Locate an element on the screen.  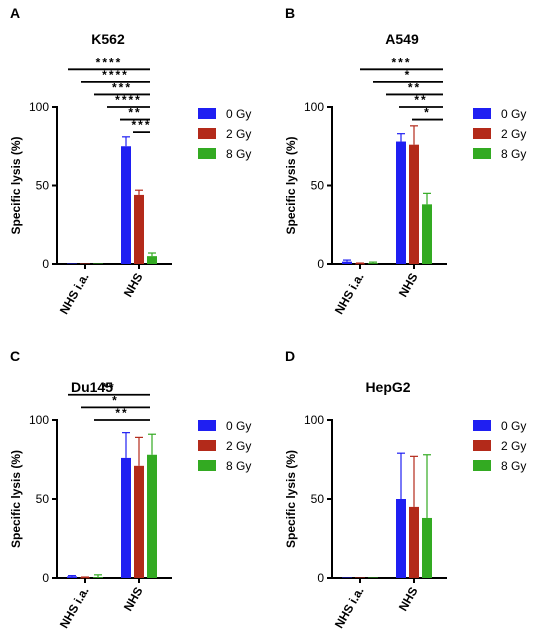
chart-title: HepG2 is located at coordinates (387, 387).